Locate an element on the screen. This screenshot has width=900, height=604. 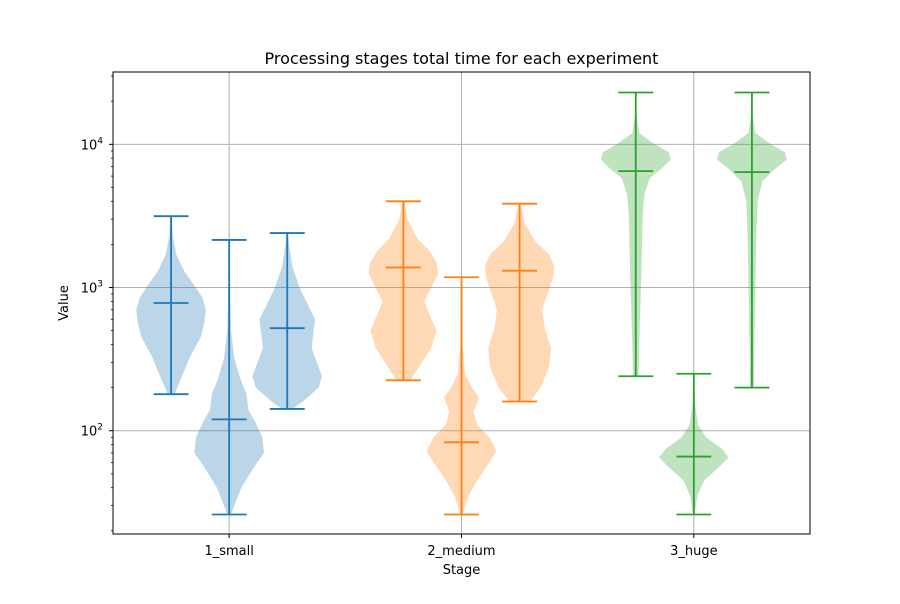
x-tick-label: 3_huge is located at coordinates (694, 551).